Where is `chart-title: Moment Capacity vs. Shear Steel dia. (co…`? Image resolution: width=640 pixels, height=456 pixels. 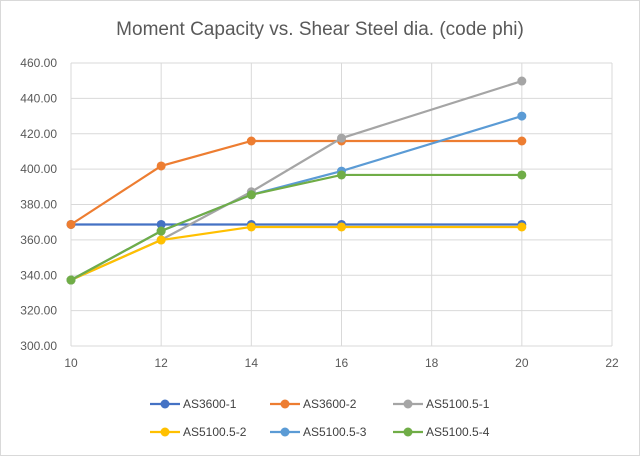
chart-title: Moment Capacity vs. Shear Steel dia. (co… is located at coordinates (320, 29).